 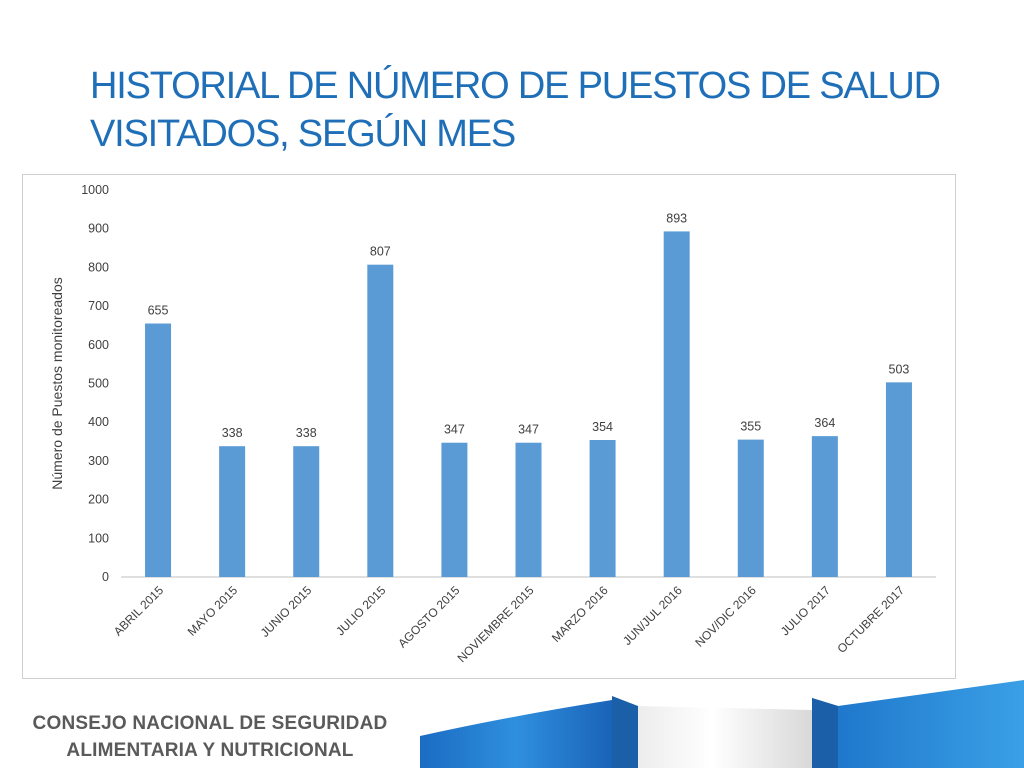 What do you see at coordinates (515, 86) in the screenshot?
I see `title-line-1: HISTORIAL DE NÚMERO DE PUESTOS DE SALUD` at bounding box center [515, 86].